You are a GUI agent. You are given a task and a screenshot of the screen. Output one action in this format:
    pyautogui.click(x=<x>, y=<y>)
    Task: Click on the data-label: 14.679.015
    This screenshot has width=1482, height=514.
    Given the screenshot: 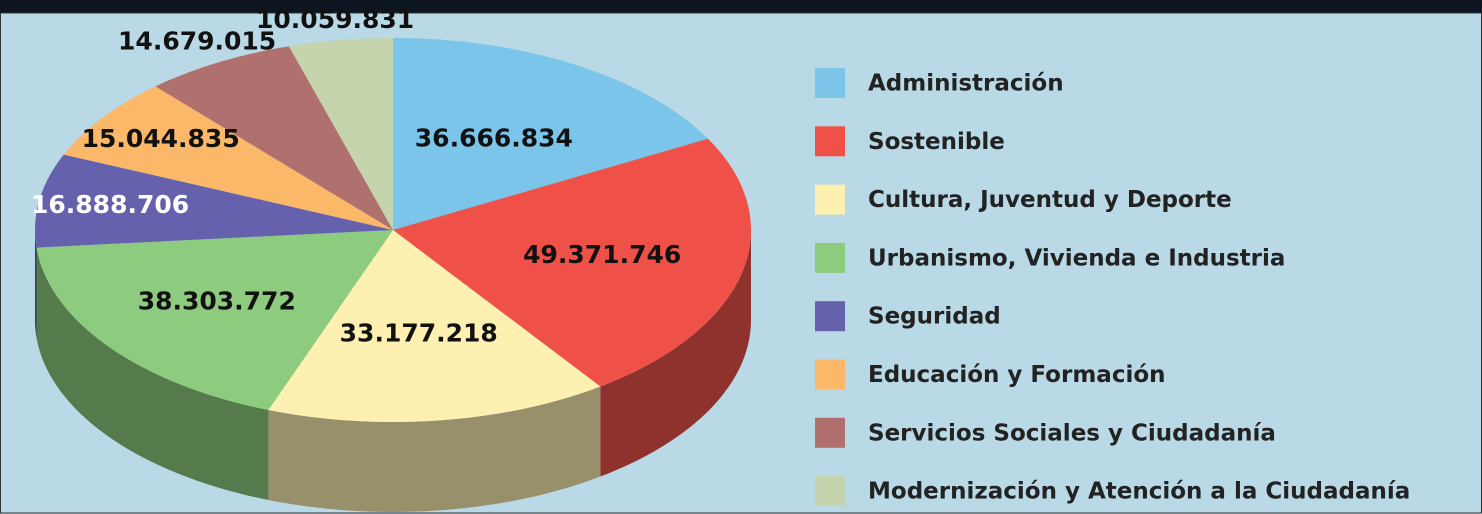 What is the action you would take?
    pyautogui.click(x=197, y=40)
    